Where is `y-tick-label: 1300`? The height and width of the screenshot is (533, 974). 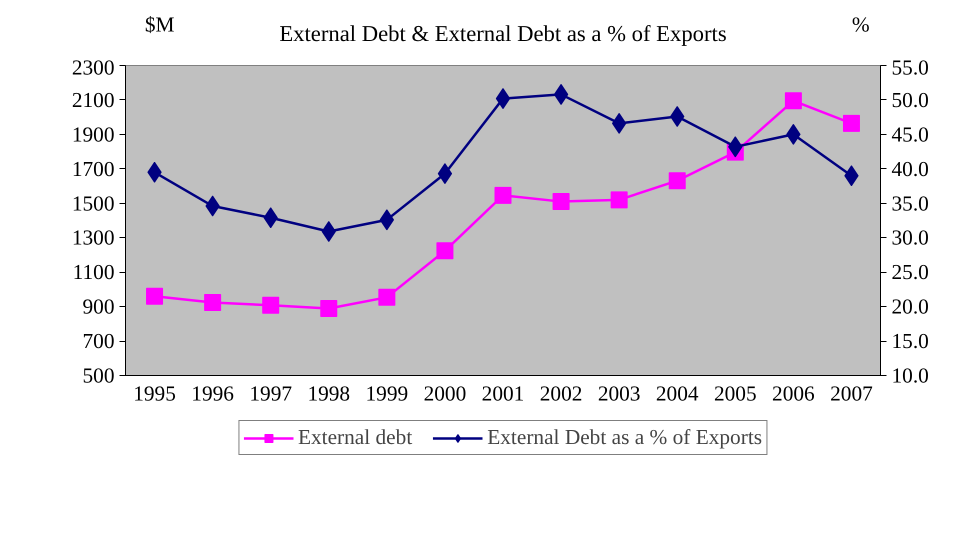 y-tick-label: 1300 is located at coordinates (93, 238).